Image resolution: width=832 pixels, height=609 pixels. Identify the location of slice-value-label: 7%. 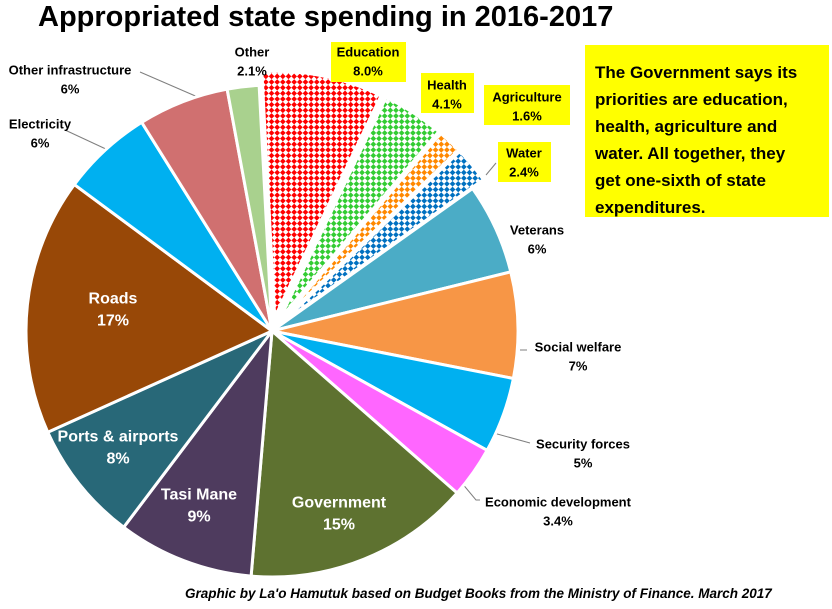
(578, 366).